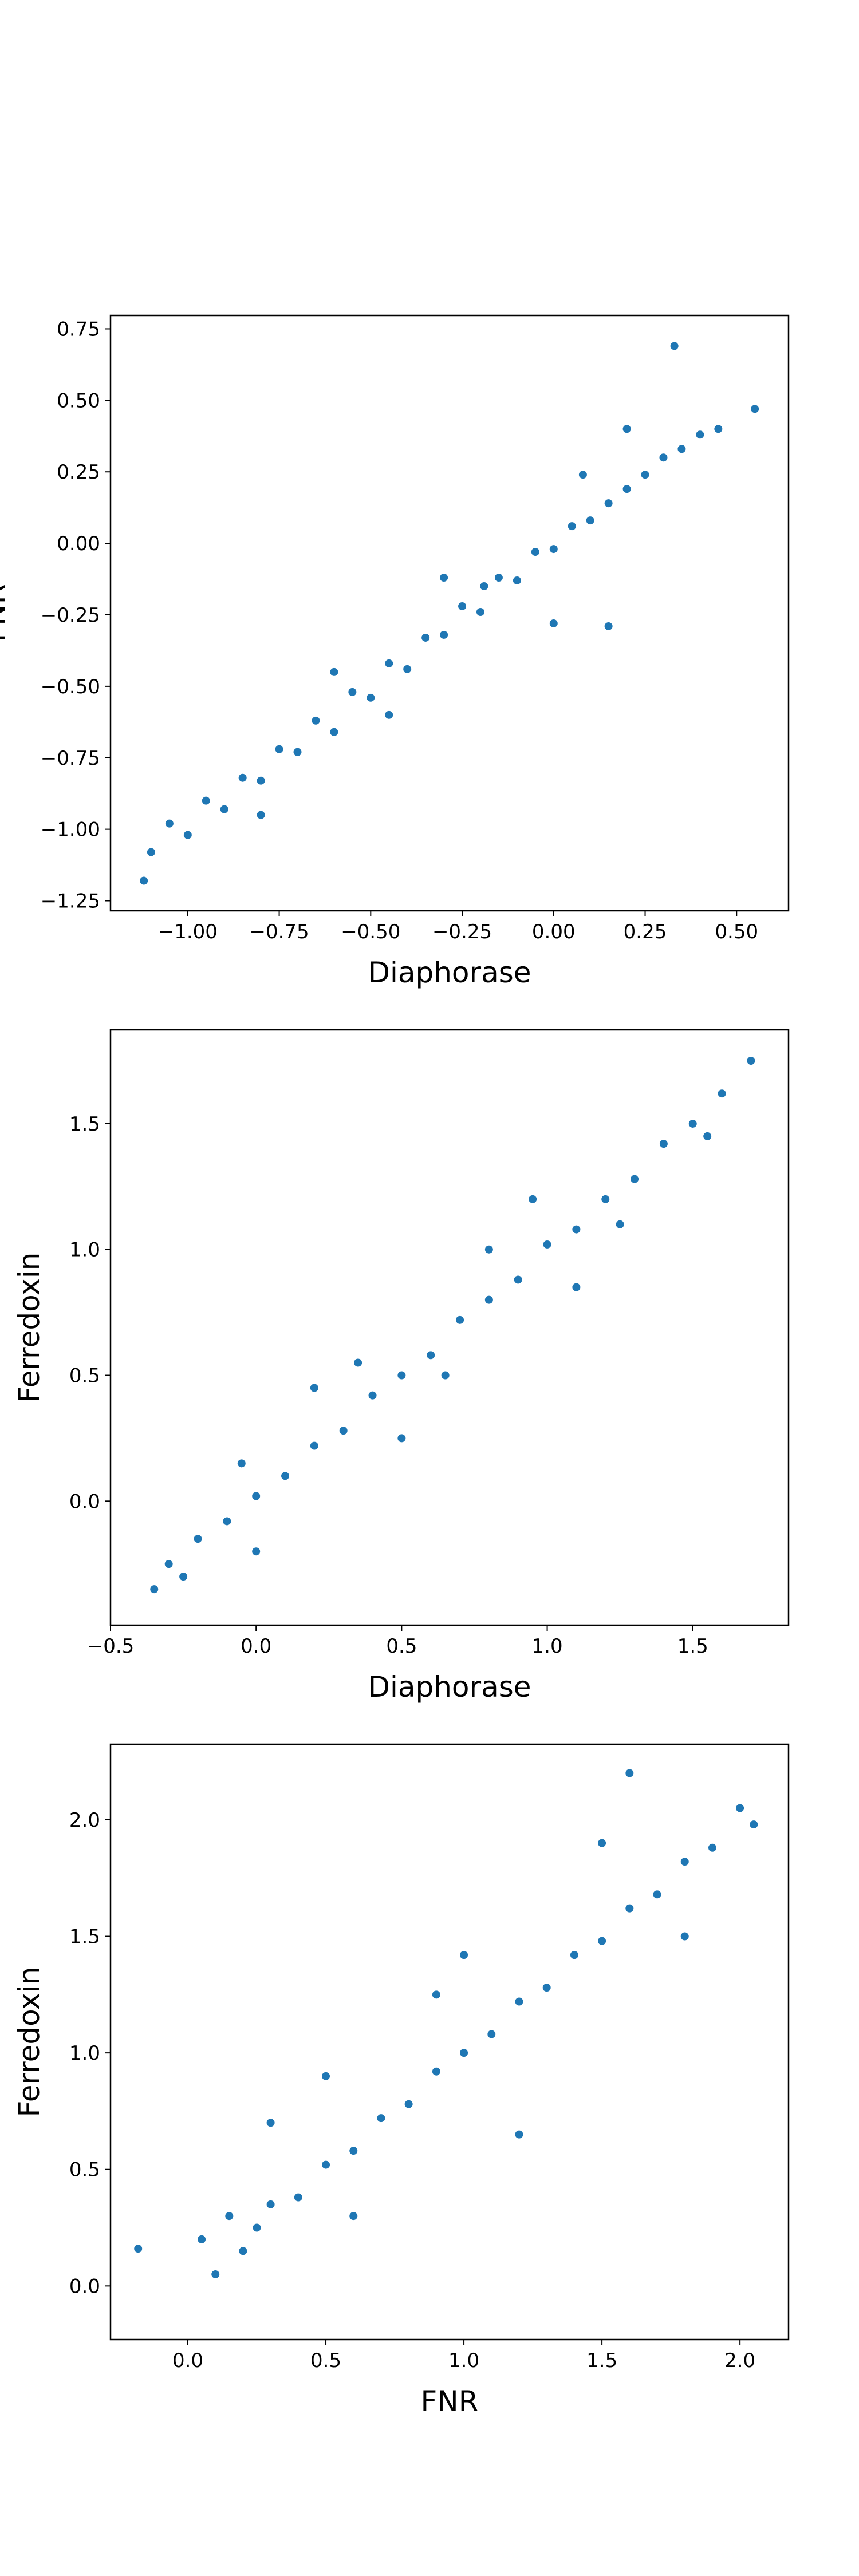 The height and width of the screenshot is (2576, 859). Describe the element at coordinates (78, 472) in the screenshot. I see `y-tick-label: 0.25` at that location.